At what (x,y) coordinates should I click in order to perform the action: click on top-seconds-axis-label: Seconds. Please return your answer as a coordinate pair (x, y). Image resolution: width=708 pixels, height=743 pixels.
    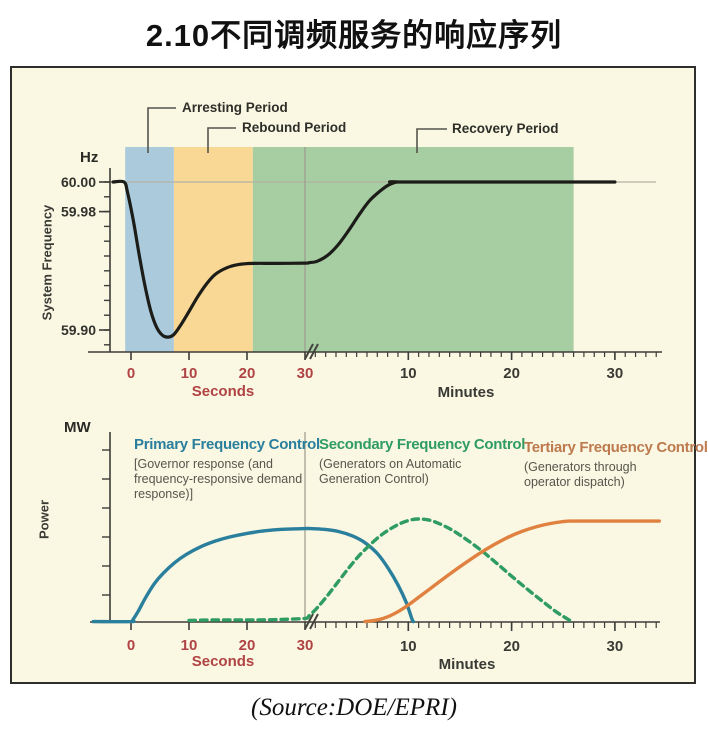
    Looking at the image, I should click on (223, 391).